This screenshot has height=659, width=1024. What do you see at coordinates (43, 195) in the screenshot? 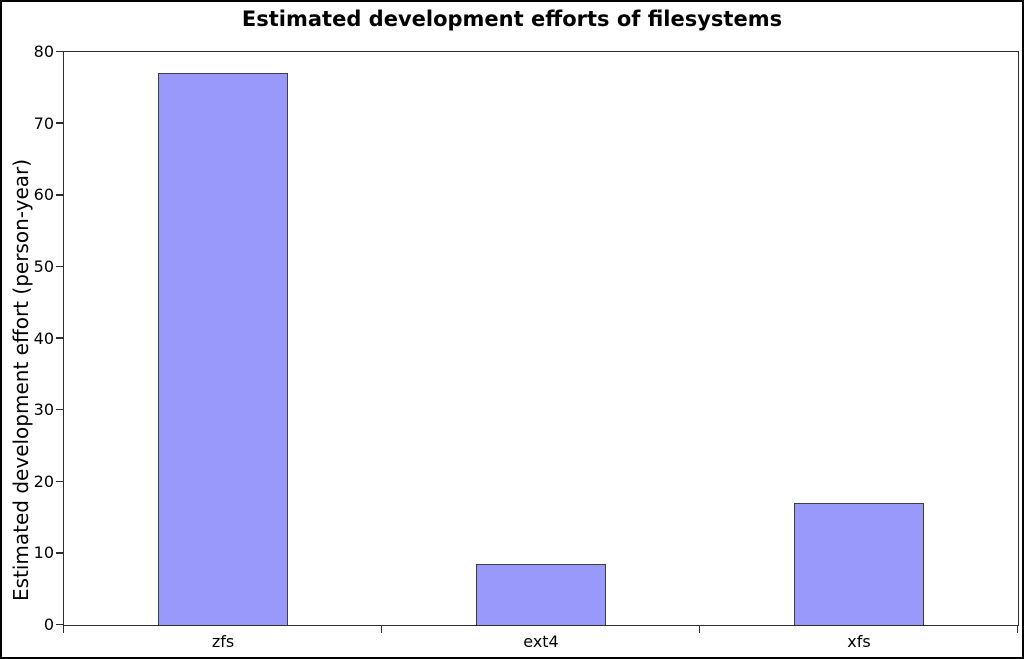
I see `y-tick-label: 60` at bounding box center [43, 195].